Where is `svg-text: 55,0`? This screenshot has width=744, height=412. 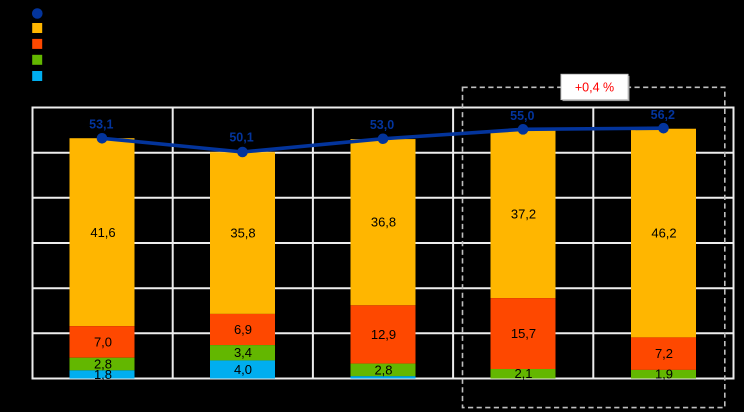
svg-text: 55,0 is located at coordinates (522, 116).